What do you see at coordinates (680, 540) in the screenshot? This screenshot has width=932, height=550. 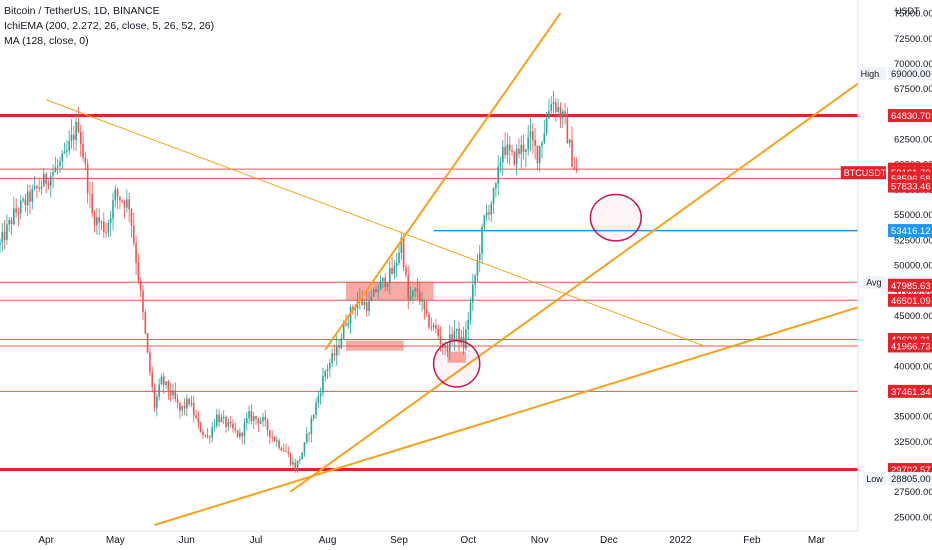 I see `x-tick-label: 2022` at bounding box center [680, 540].